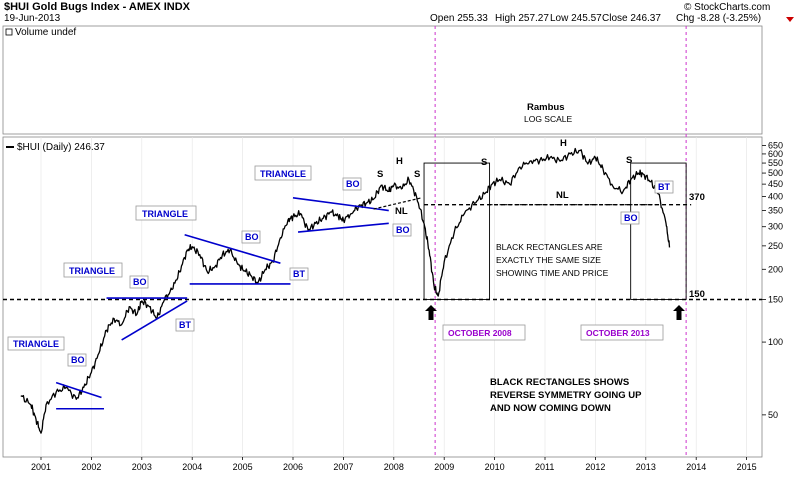 The height and width of the screenshot is (480, 800). Describe the element at coordinates (343, 467) in the screenshot. I see `x-tick-label-2007: 2007` at that location.